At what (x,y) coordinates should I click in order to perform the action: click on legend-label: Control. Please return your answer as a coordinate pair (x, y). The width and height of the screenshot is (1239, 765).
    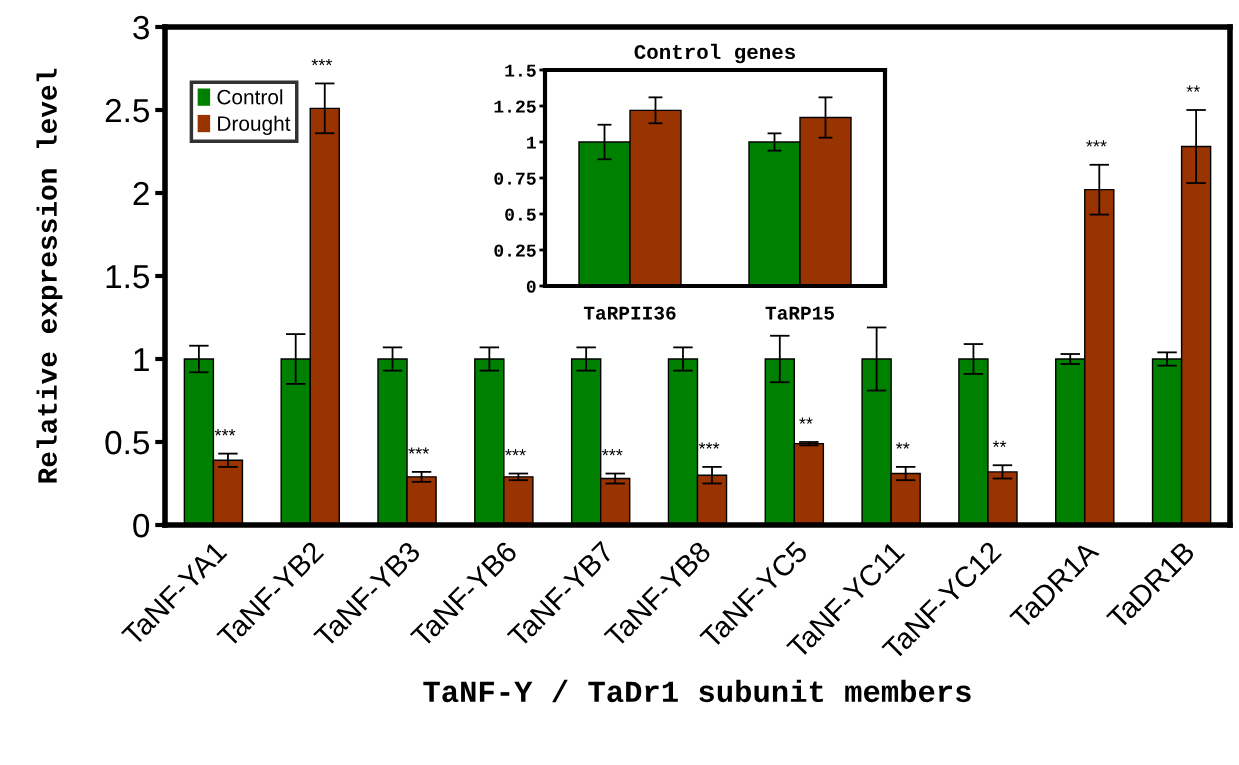
    Looking at the image, I should click on (250, 97).